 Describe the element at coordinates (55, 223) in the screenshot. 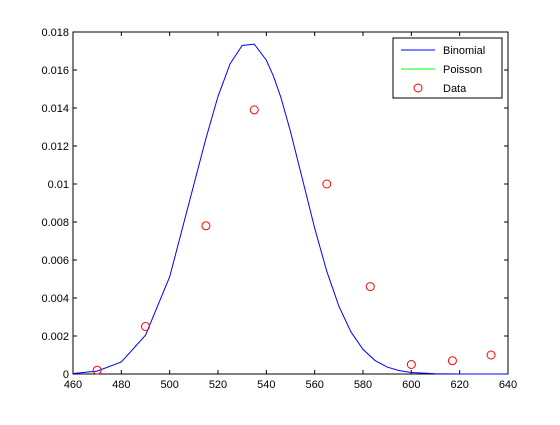

I see `y-tick-label: 0.008` at that location.